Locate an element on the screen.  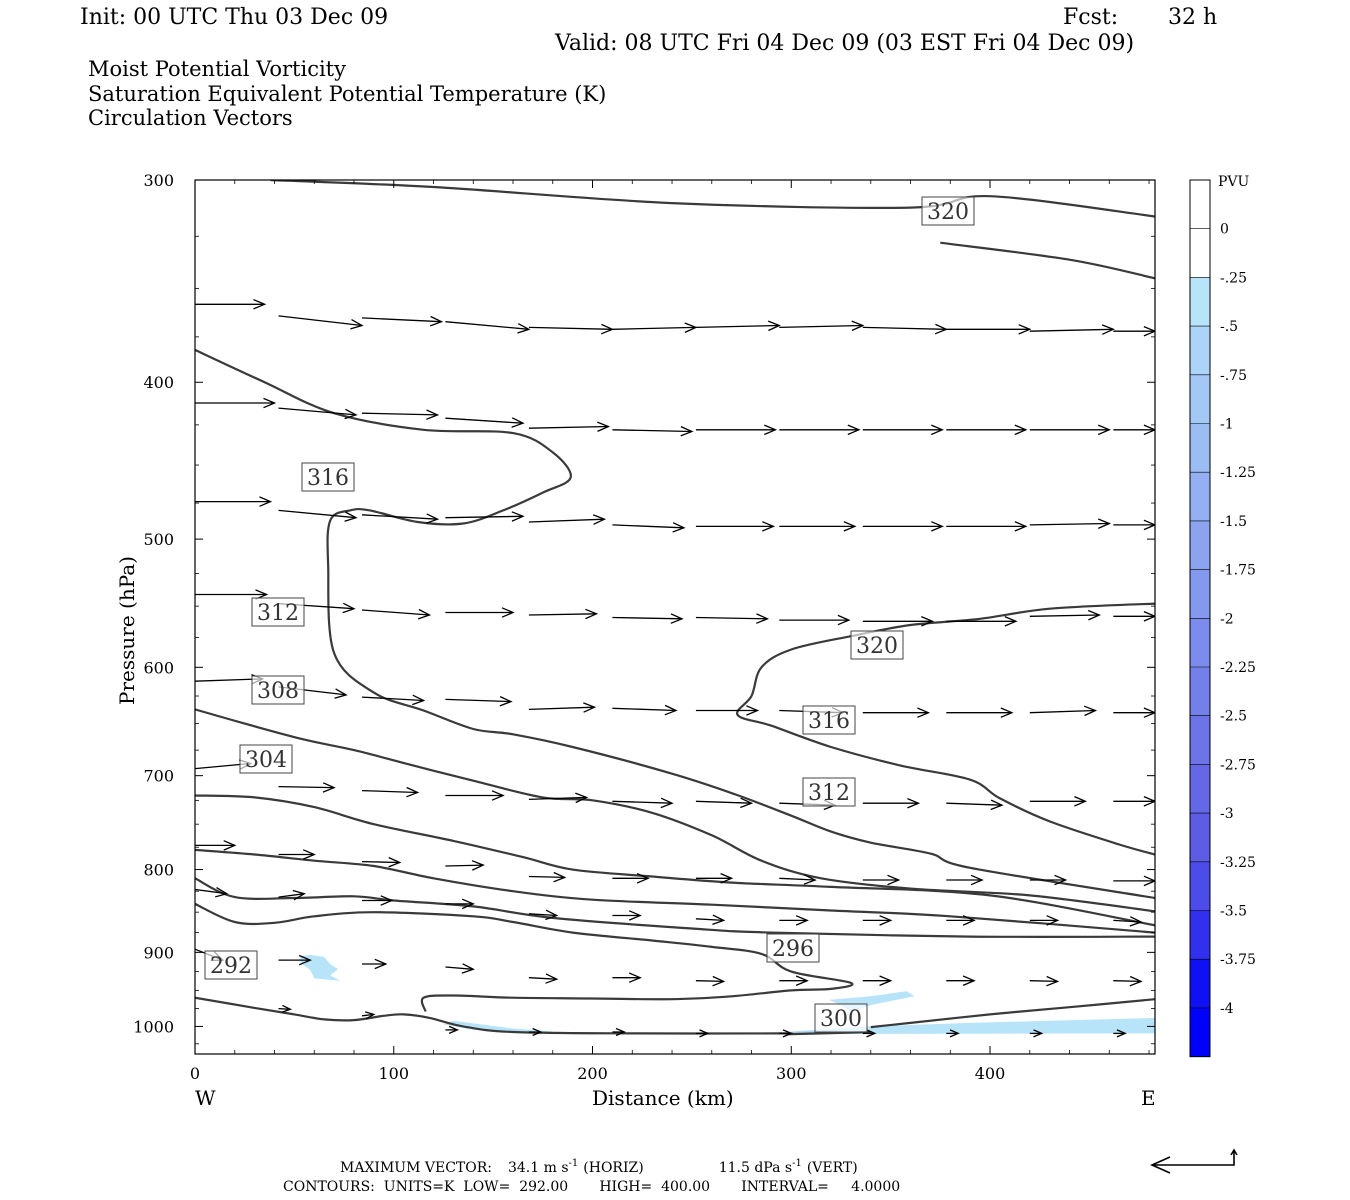
svg-text: 316 is located at coordinates (328, 478).